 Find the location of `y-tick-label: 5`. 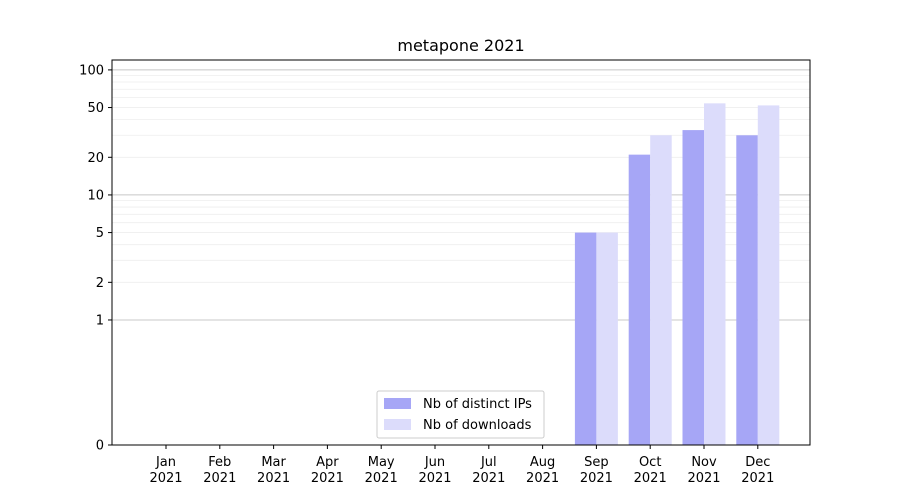

y-tick-label: 5 is located at coordinates (100, 233).